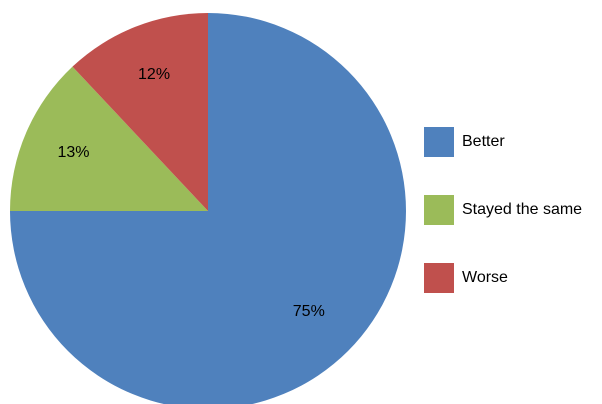 The width and height of the screenshot is (602, 404). What do you see at coordinates (74, 152) in the screenshot?
I see `slice-label-stayed-the-same: 13%` at bounding box center [74, 152].